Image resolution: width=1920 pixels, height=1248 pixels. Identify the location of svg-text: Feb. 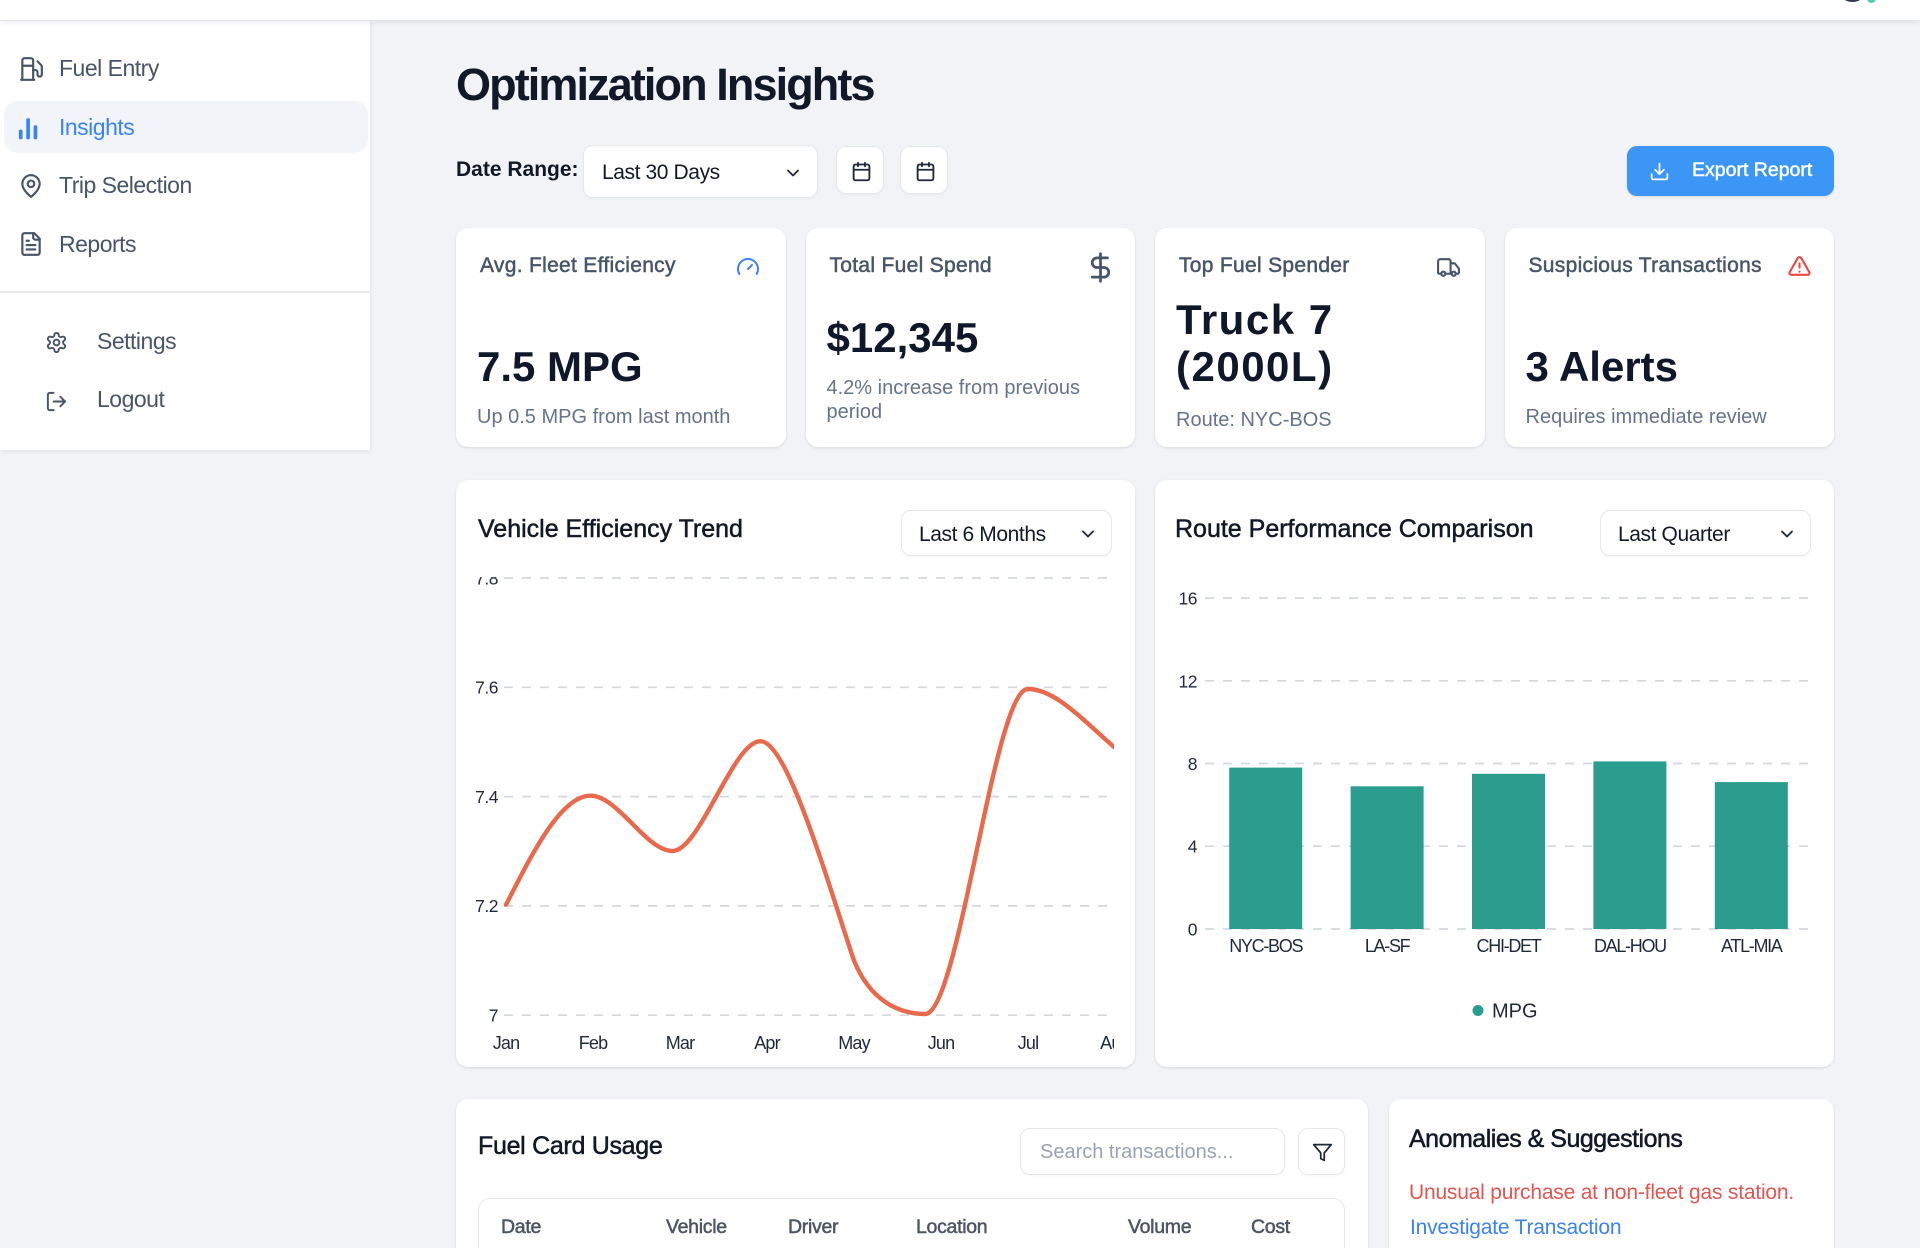
(593, 1043).